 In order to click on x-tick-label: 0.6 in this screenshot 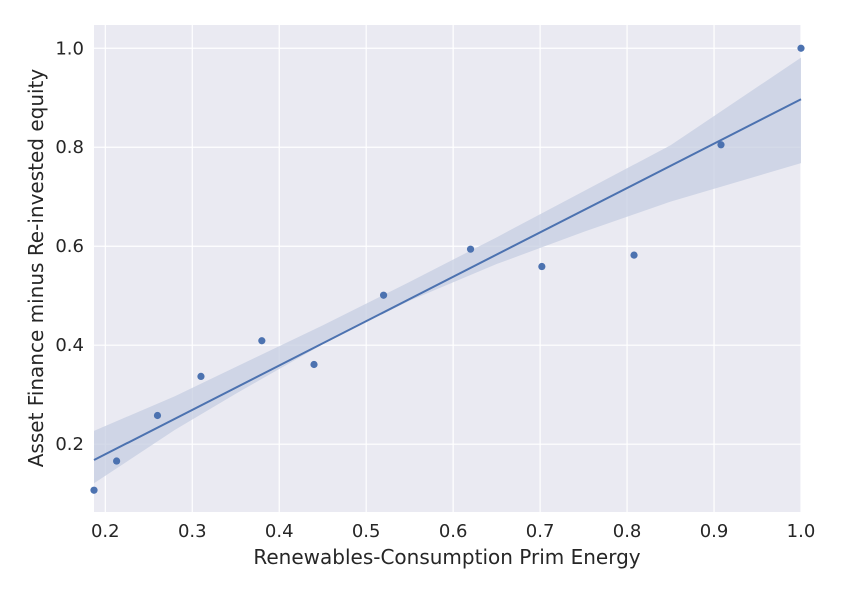, I will do `click(453, 531)`.